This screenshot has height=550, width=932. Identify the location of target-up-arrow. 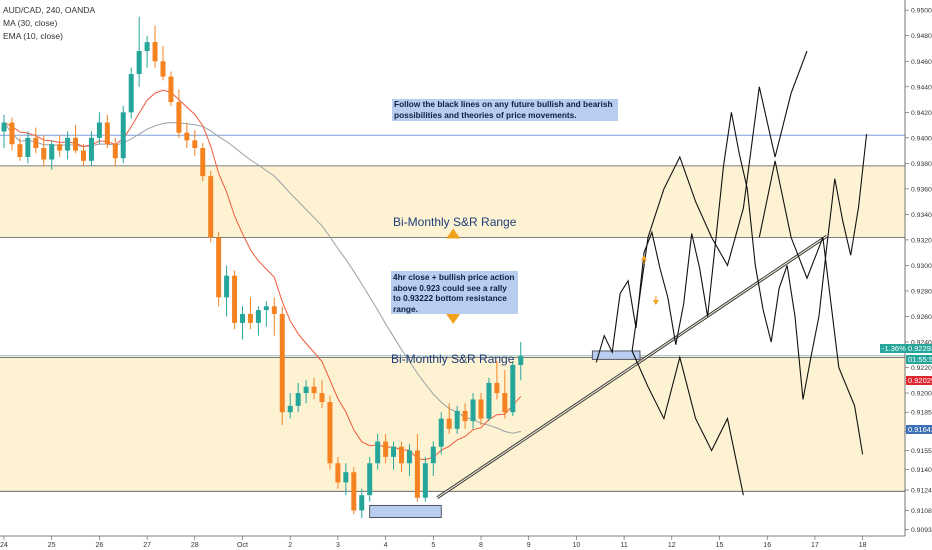
(453, 233).